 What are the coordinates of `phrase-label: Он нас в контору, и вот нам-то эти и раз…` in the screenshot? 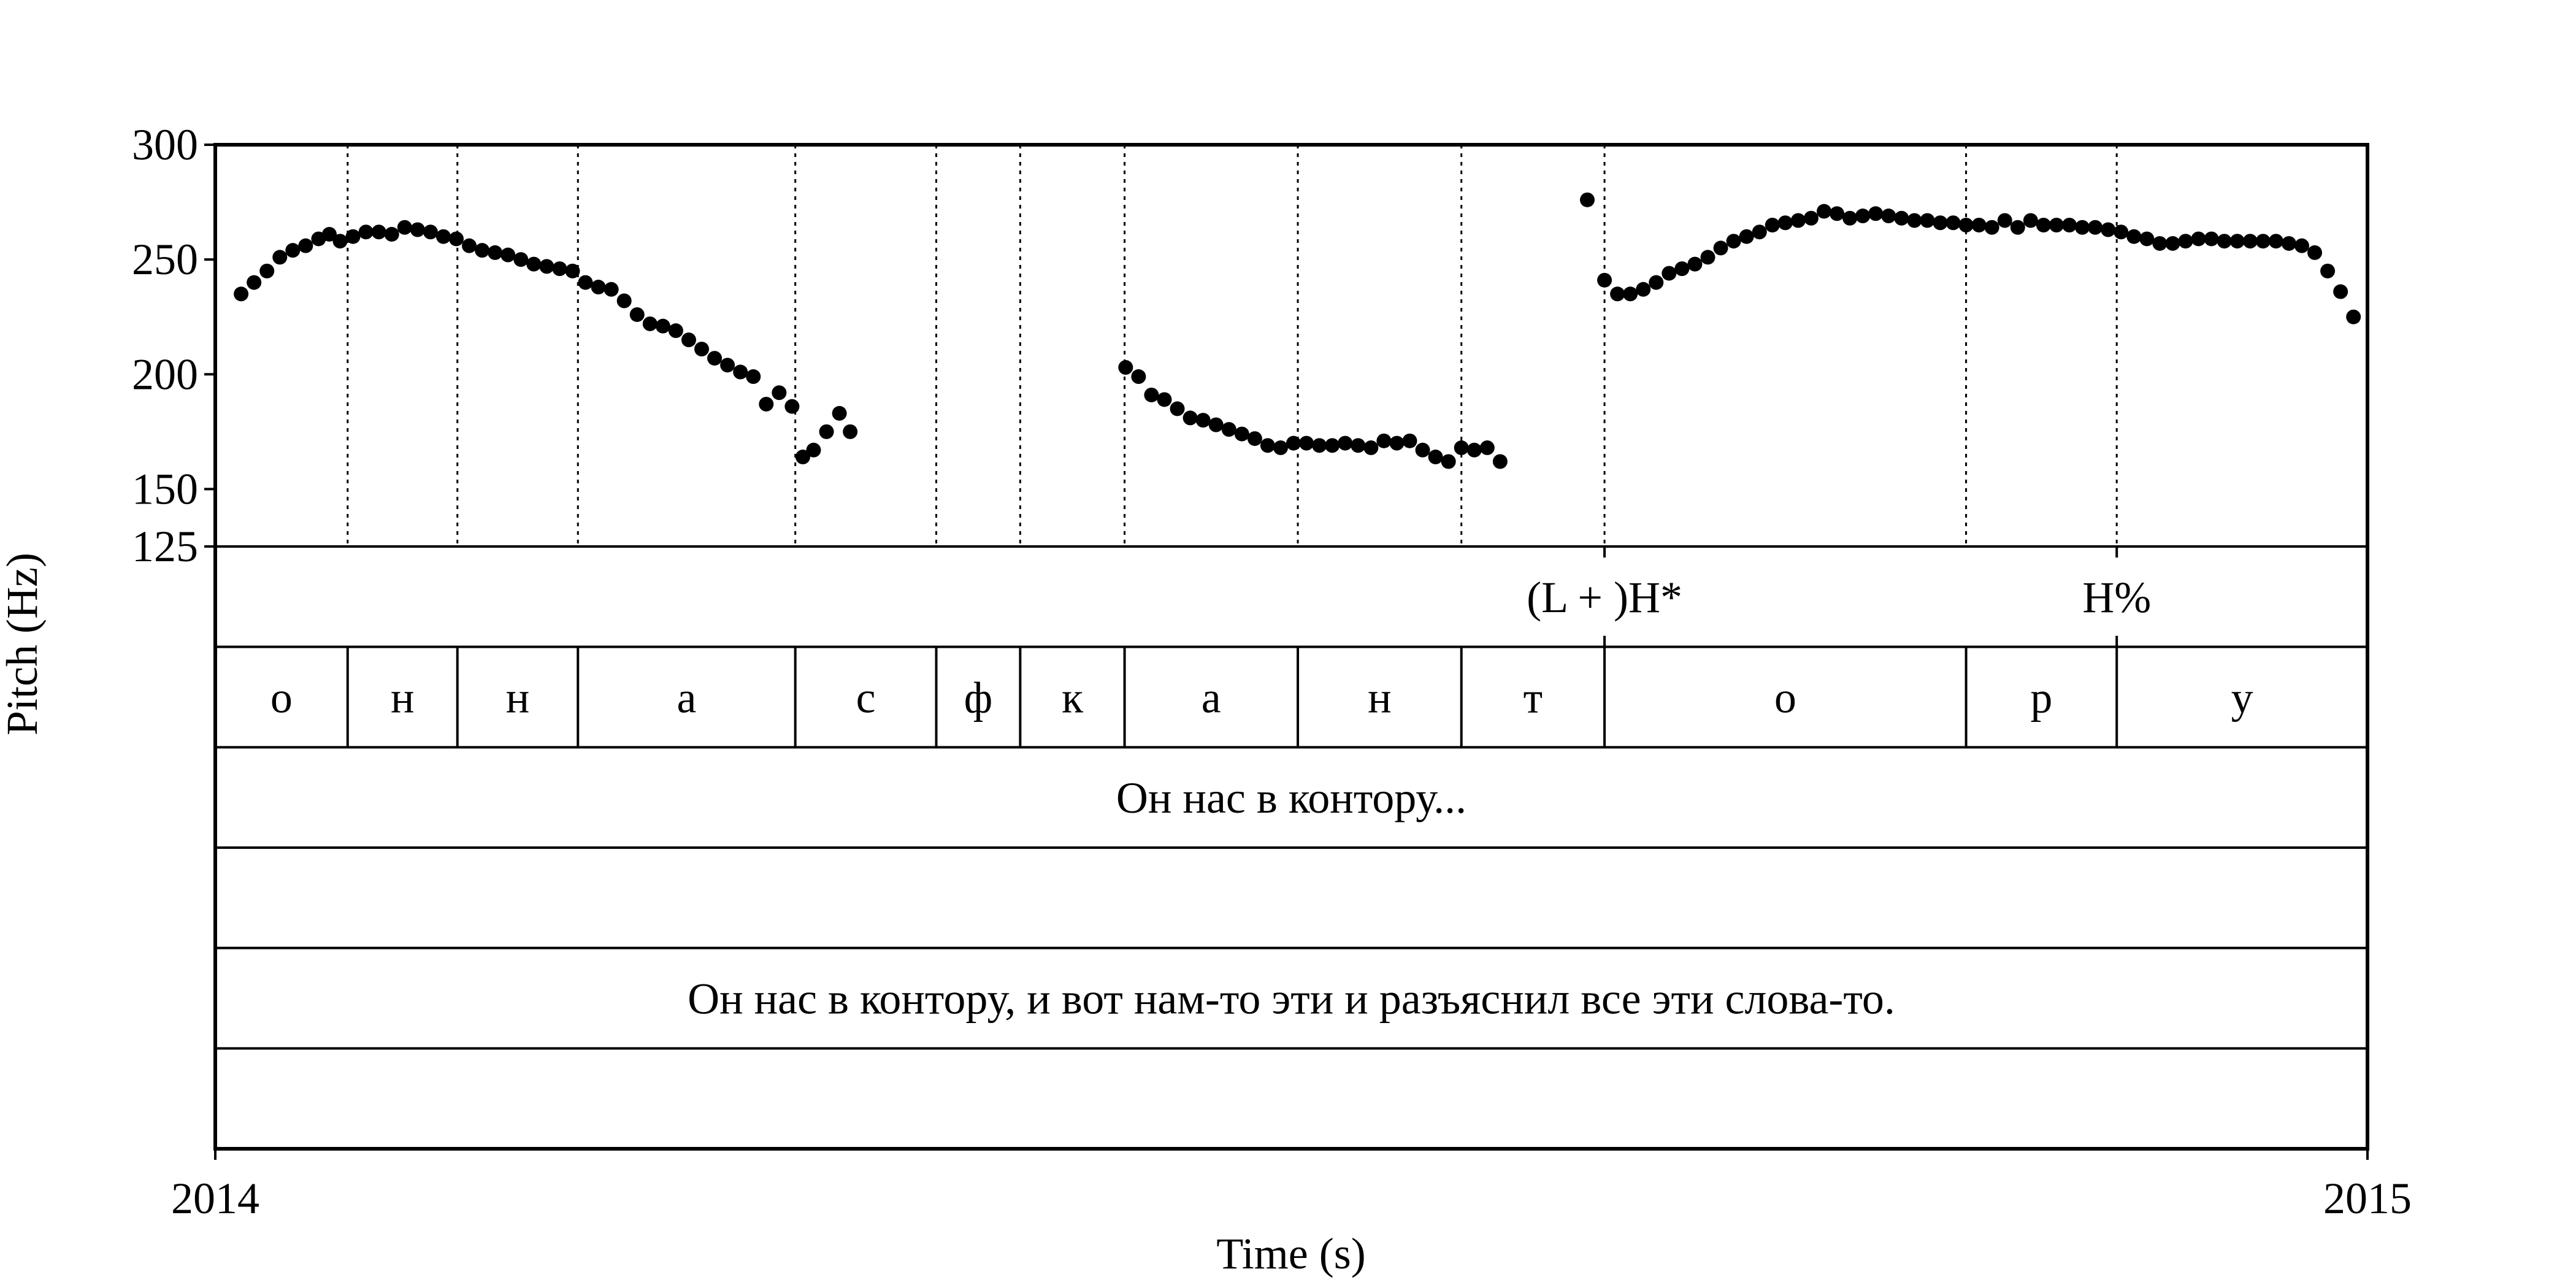 It's located at (1291, 999).